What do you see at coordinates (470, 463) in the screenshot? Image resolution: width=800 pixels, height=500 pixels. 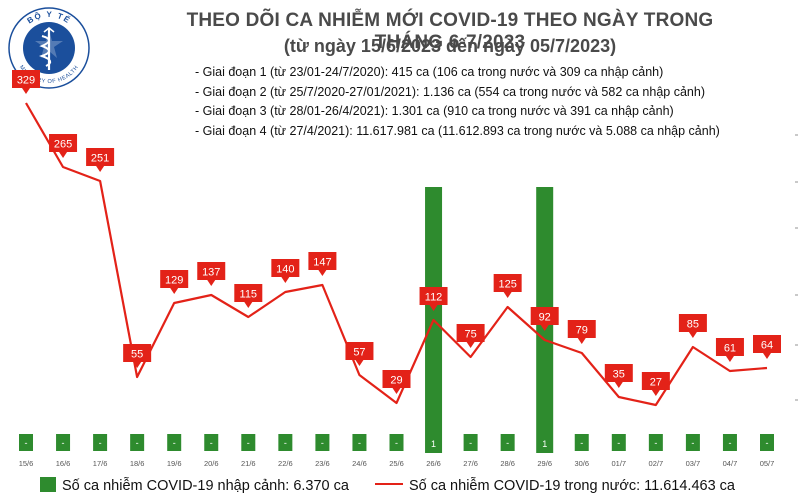 I see `x-tick-27/6: 27/6` at bounding box center [470, 463].